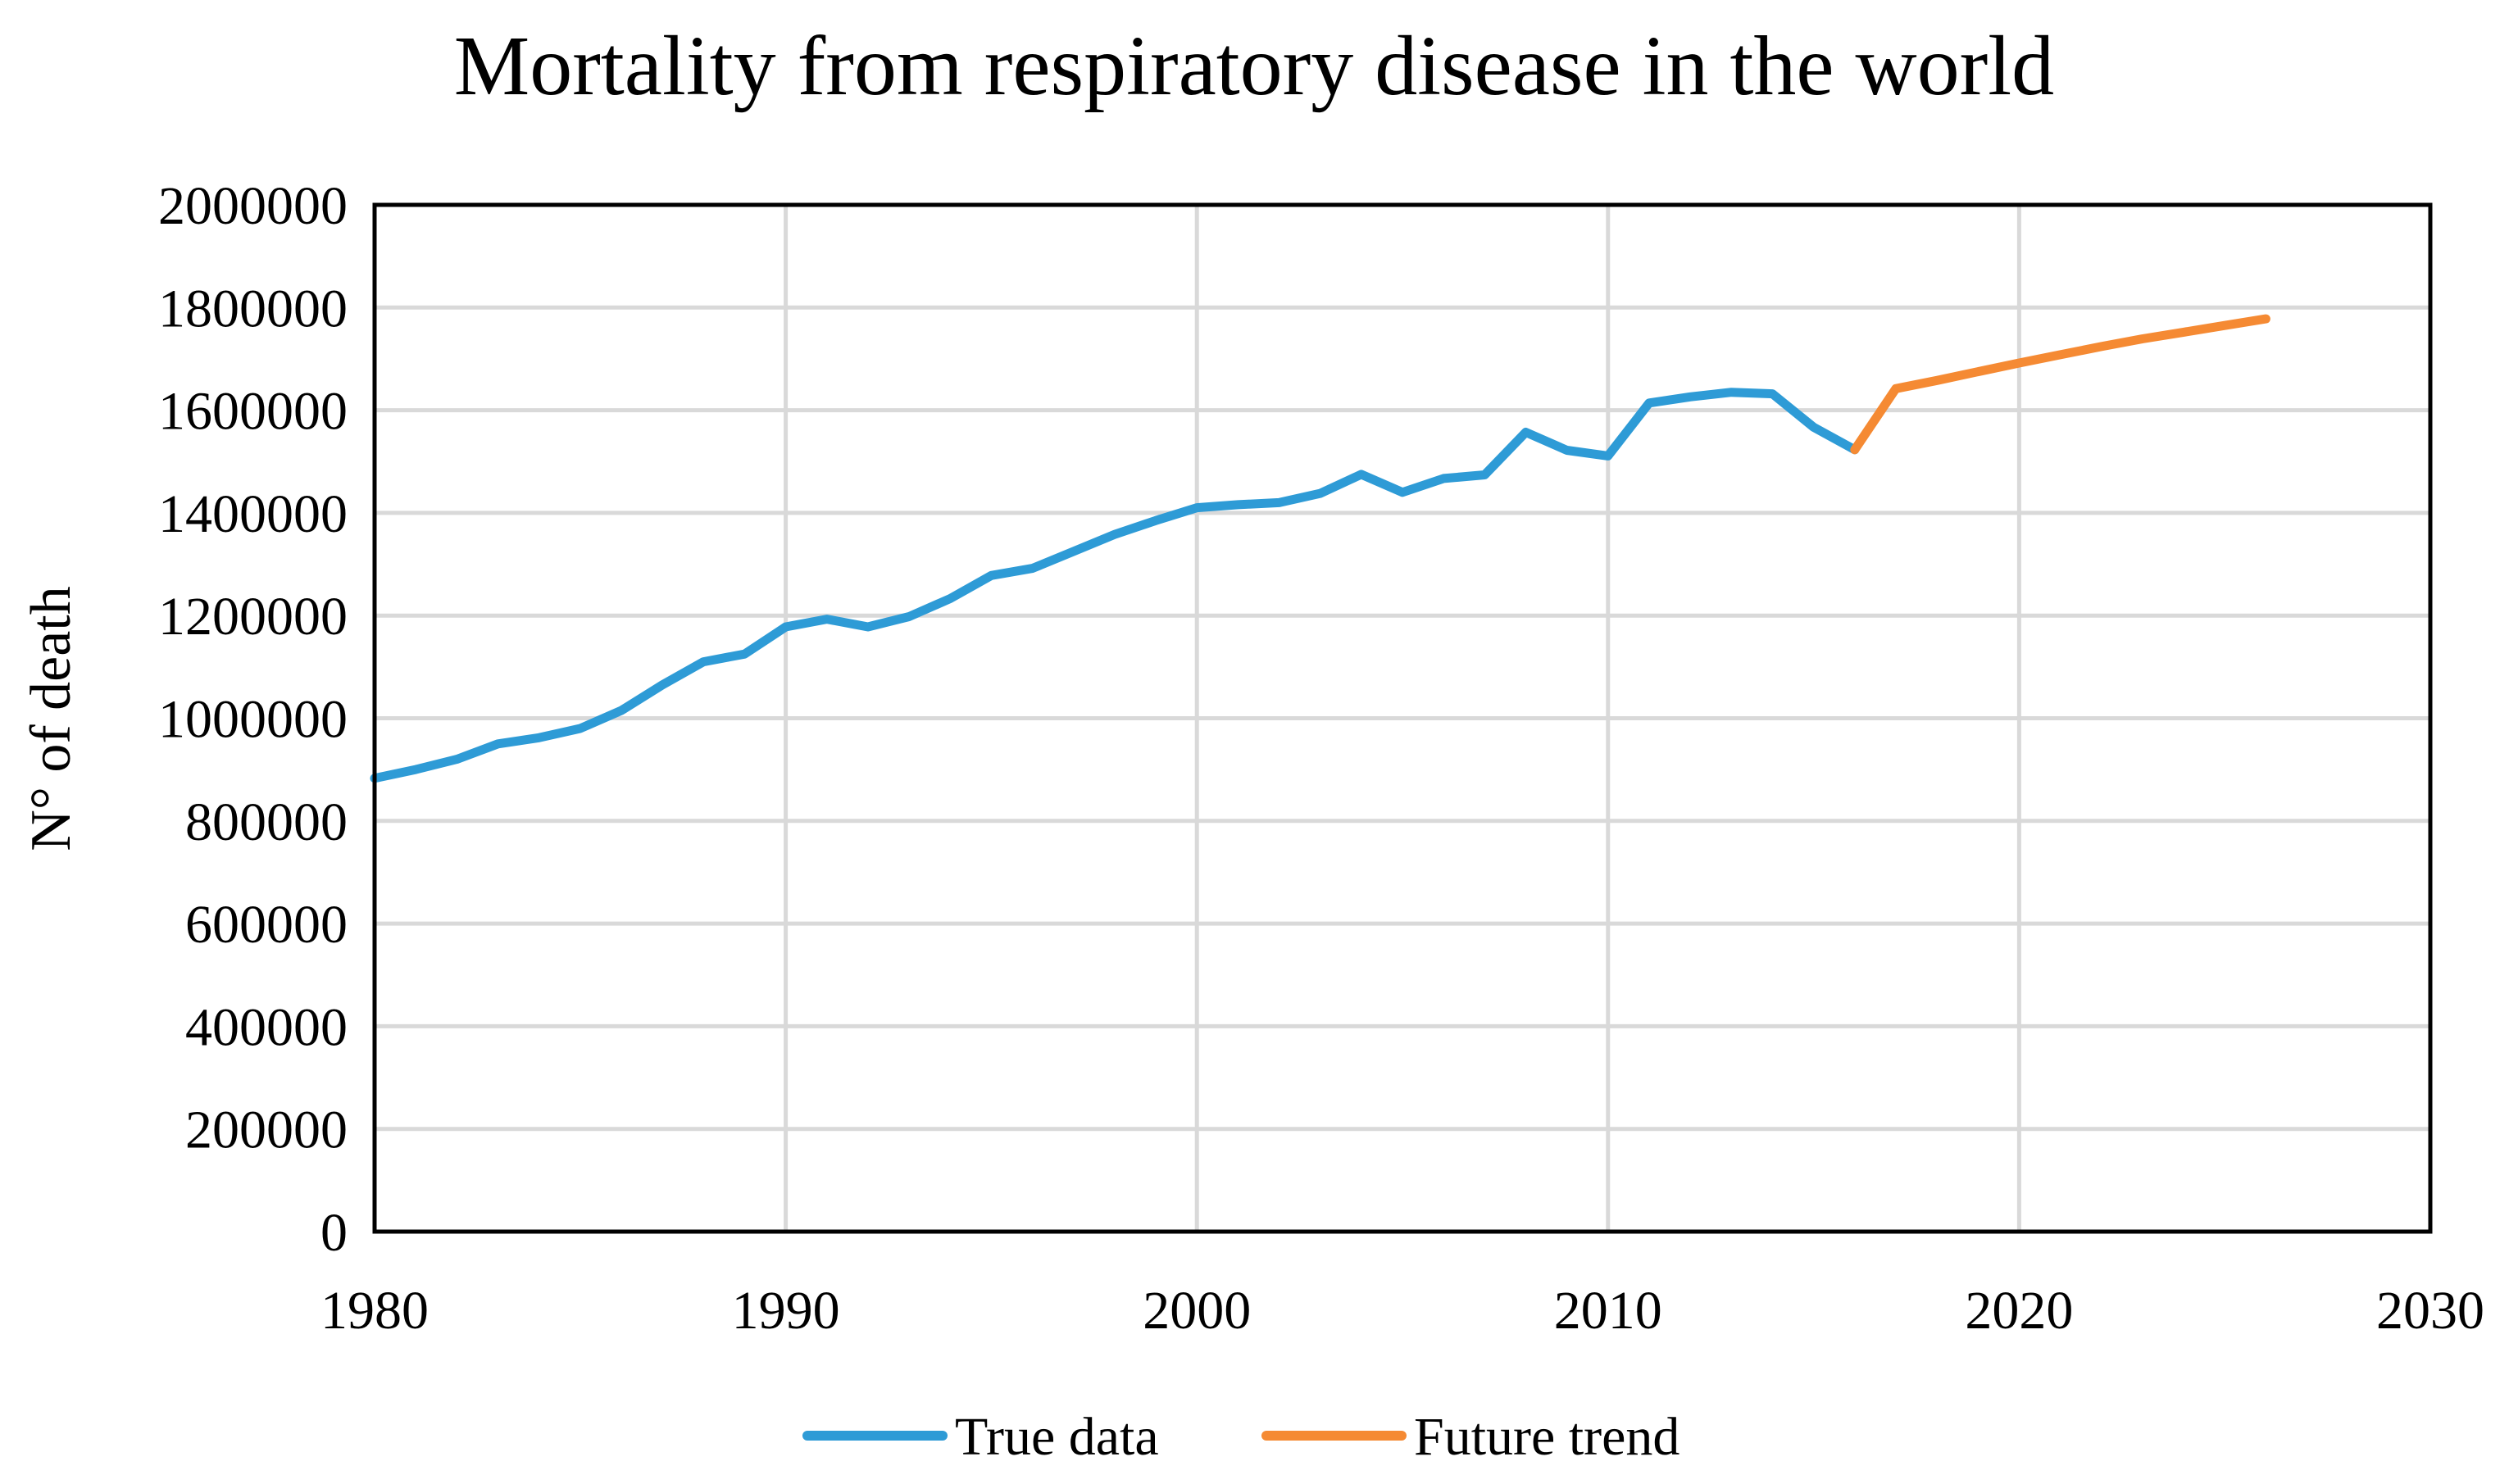  Describe the element at coordinates (1240, 1437) in the screenshot. I see `legend: True data Future trend` at that location.